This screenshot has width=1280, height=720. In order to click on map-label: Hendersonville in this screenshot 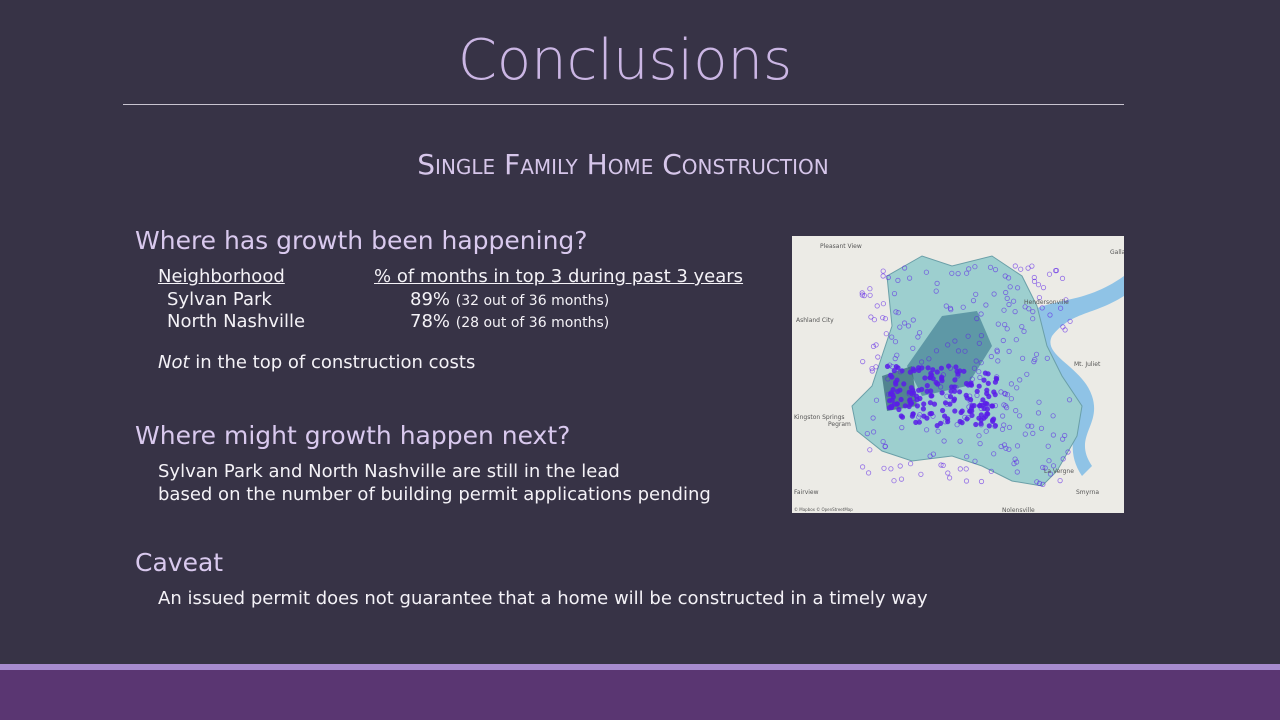, I will do `click(1046, 302)`.